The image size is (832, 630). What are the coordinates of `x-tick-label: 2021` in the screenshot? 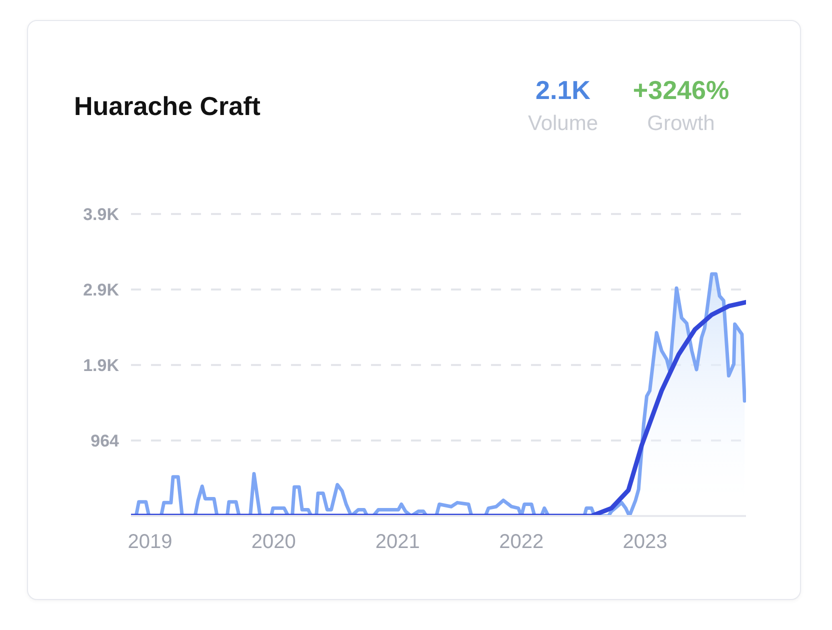 It's located at (397, 542).